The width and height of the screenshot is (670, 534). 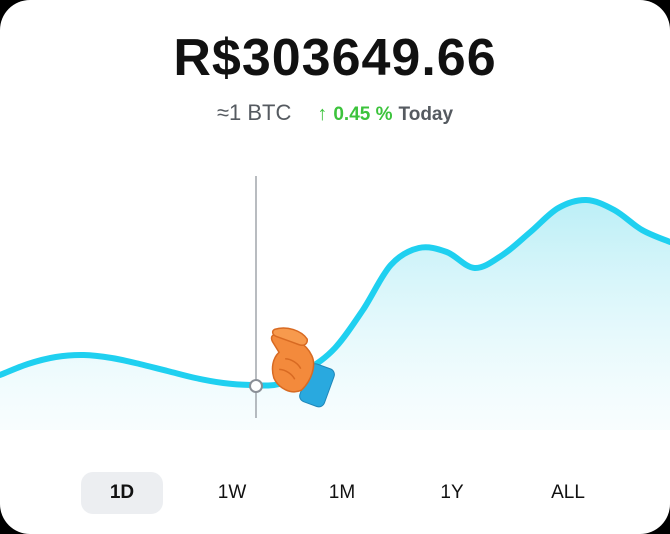 What do you see at coordinates (302, 367) in the screenshot?
I see `pointing-hand-icon` at bounding box center [302, 367].